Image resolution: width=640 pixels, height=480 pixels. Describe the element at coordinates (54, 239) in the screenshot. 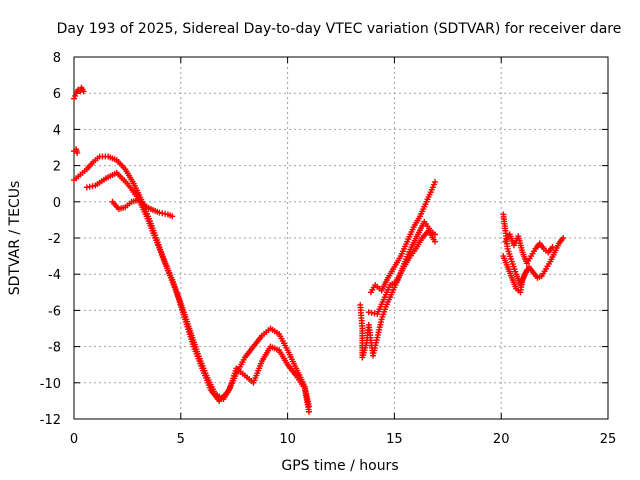

I see `y-tick-label: -2` at that location.